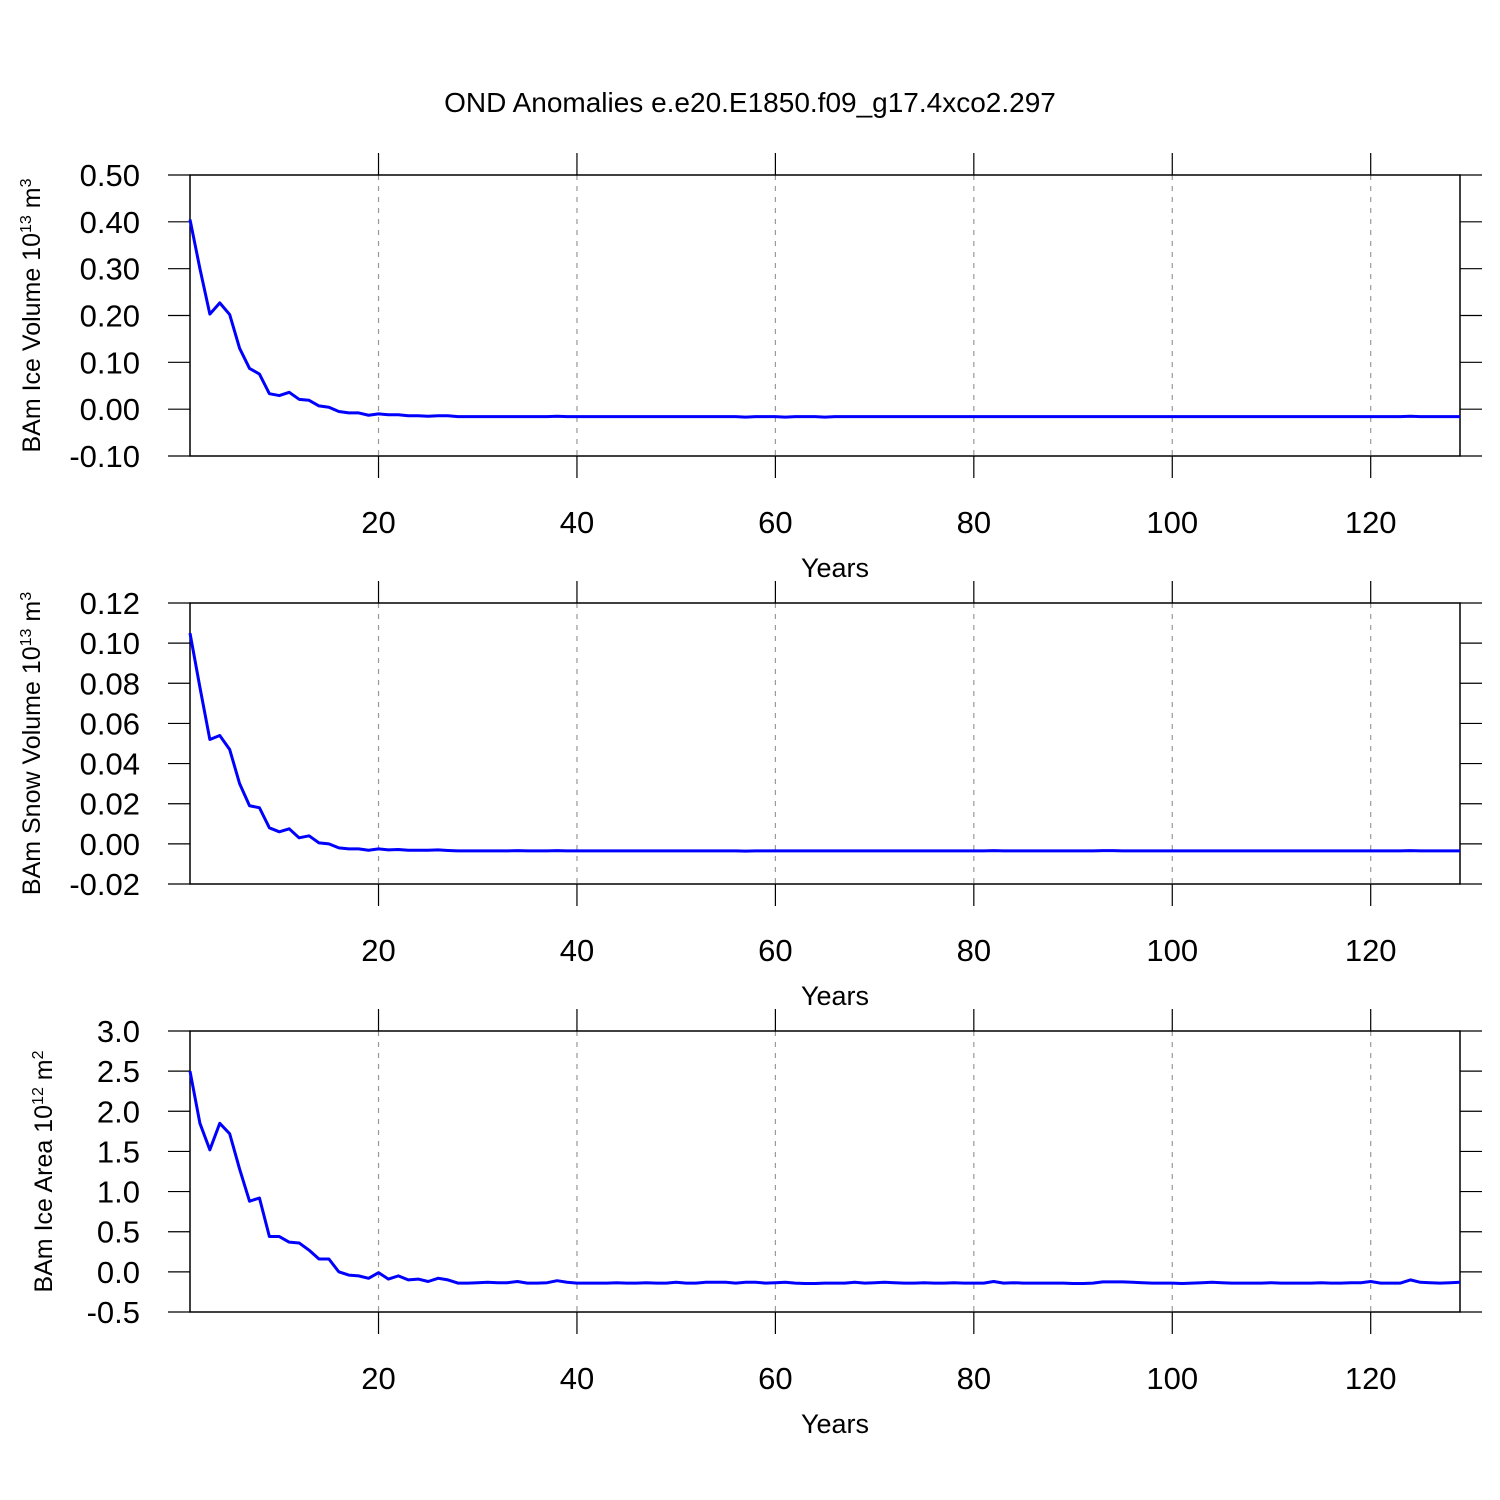  I want to click on y-tick-label: 2.0, so click(118, 1111).